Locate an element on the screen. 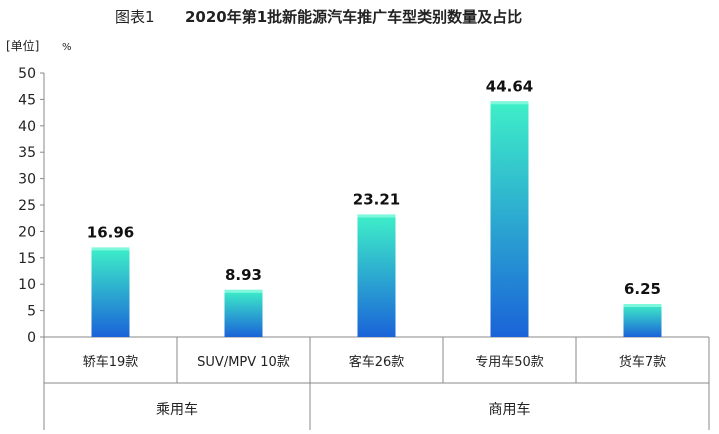  bar-value-label: 8.93 is located at coordinates (243, 275).